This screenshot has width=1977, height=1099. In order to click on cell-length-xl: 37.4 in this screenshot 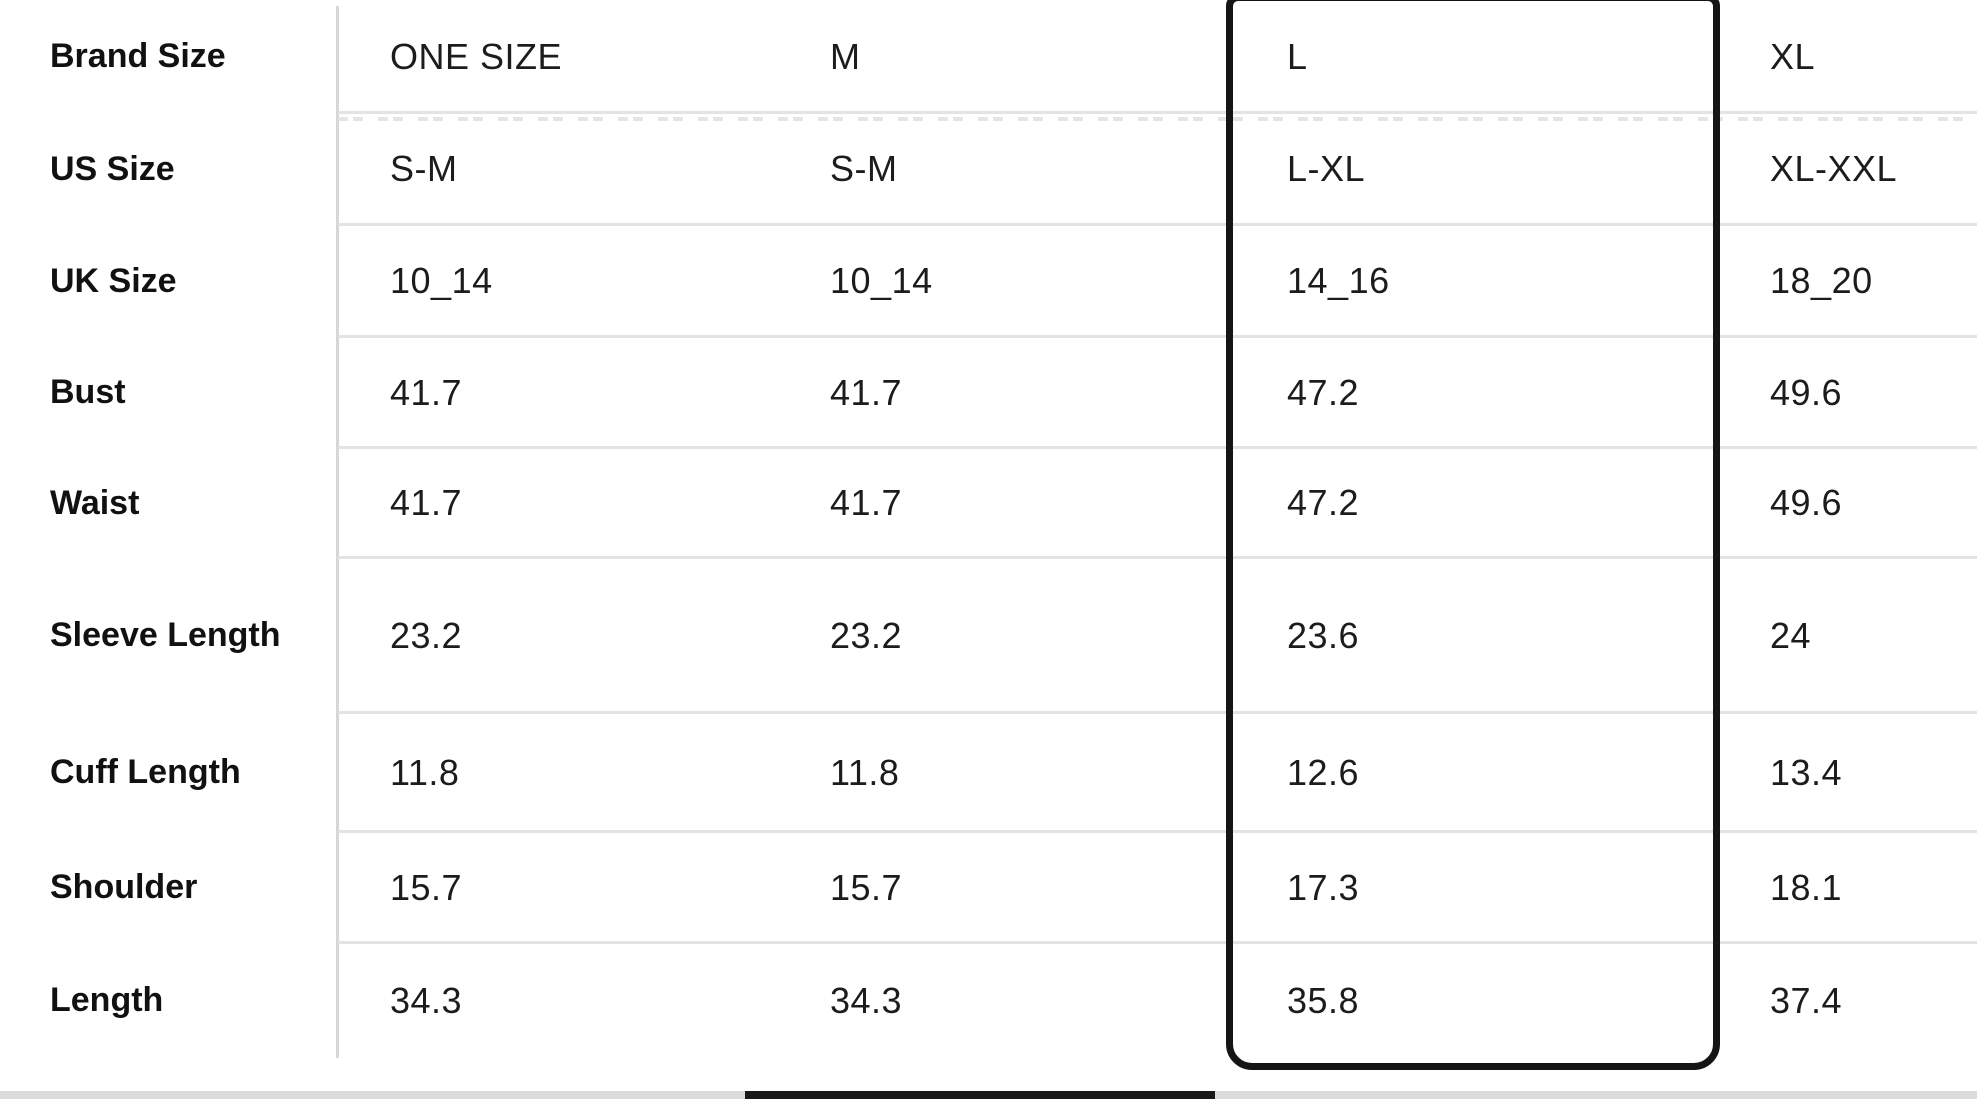, I will do `click(1806, 1000)`.